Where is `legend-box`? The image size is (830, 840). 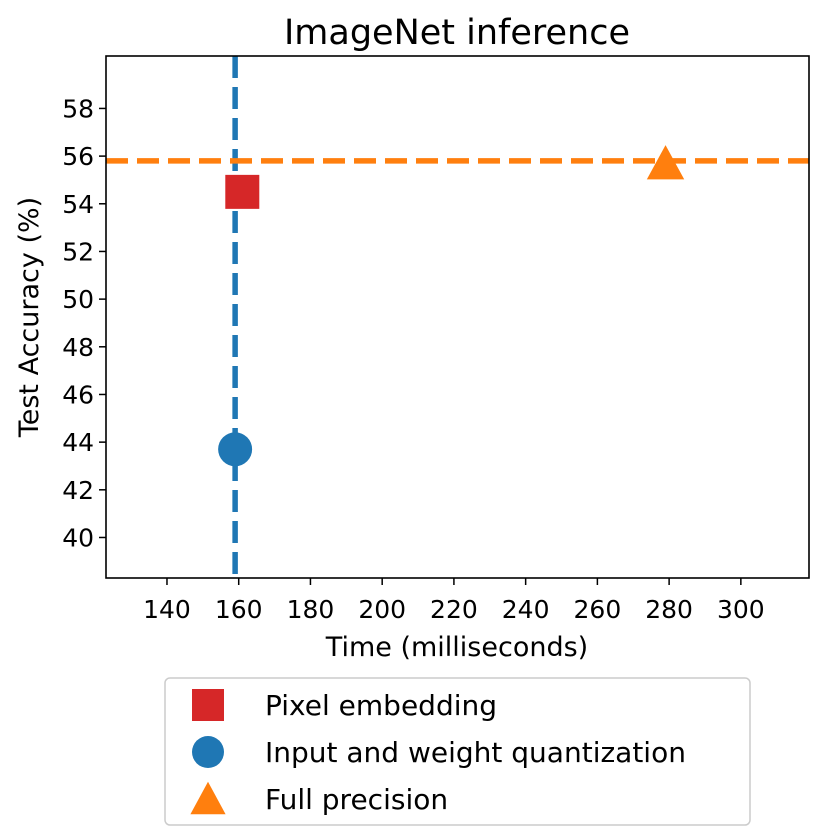
legend-box is located at coordinates (457, 751).